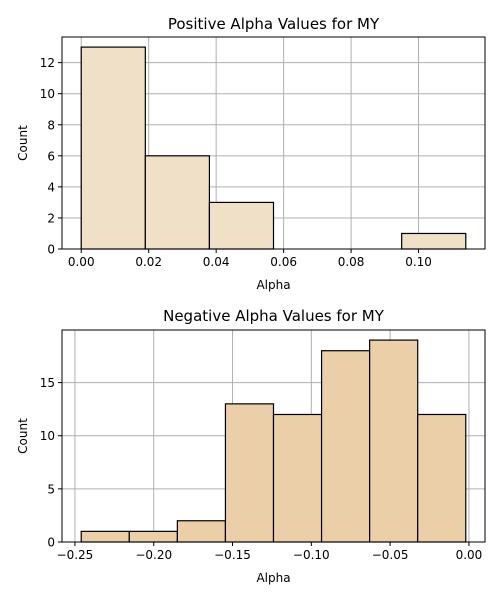 The image size is (500, 600). What do you see at coordinates (51, 156) in the screenshot?
I see `y-tick-label: 6` at bounding box center [51, 156].